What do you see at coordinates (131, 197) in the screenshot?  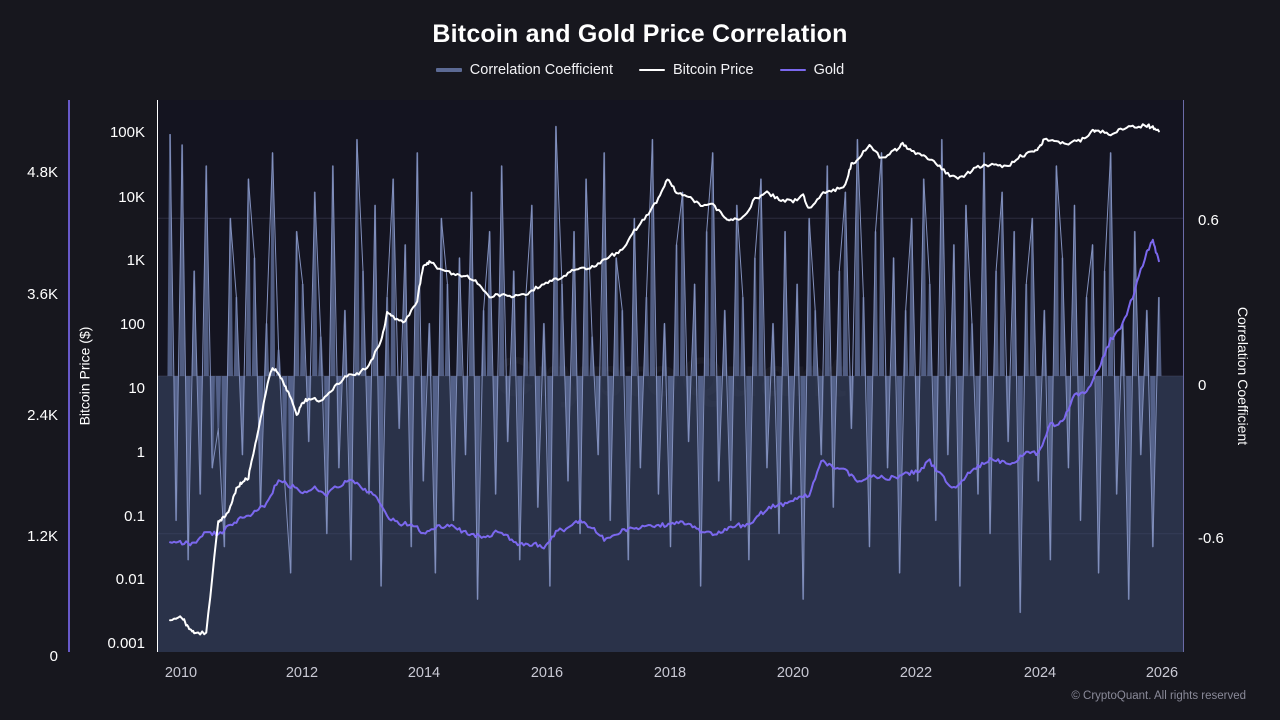 I see `bitcoin-axis-tick-1: 10K` at bounding box center [131, 197].